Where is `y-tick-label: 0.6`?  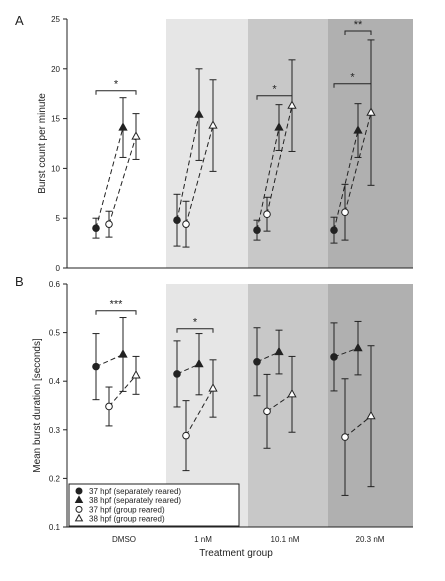
y-tick-label: 0.6 is located at coordinates (55, 284).